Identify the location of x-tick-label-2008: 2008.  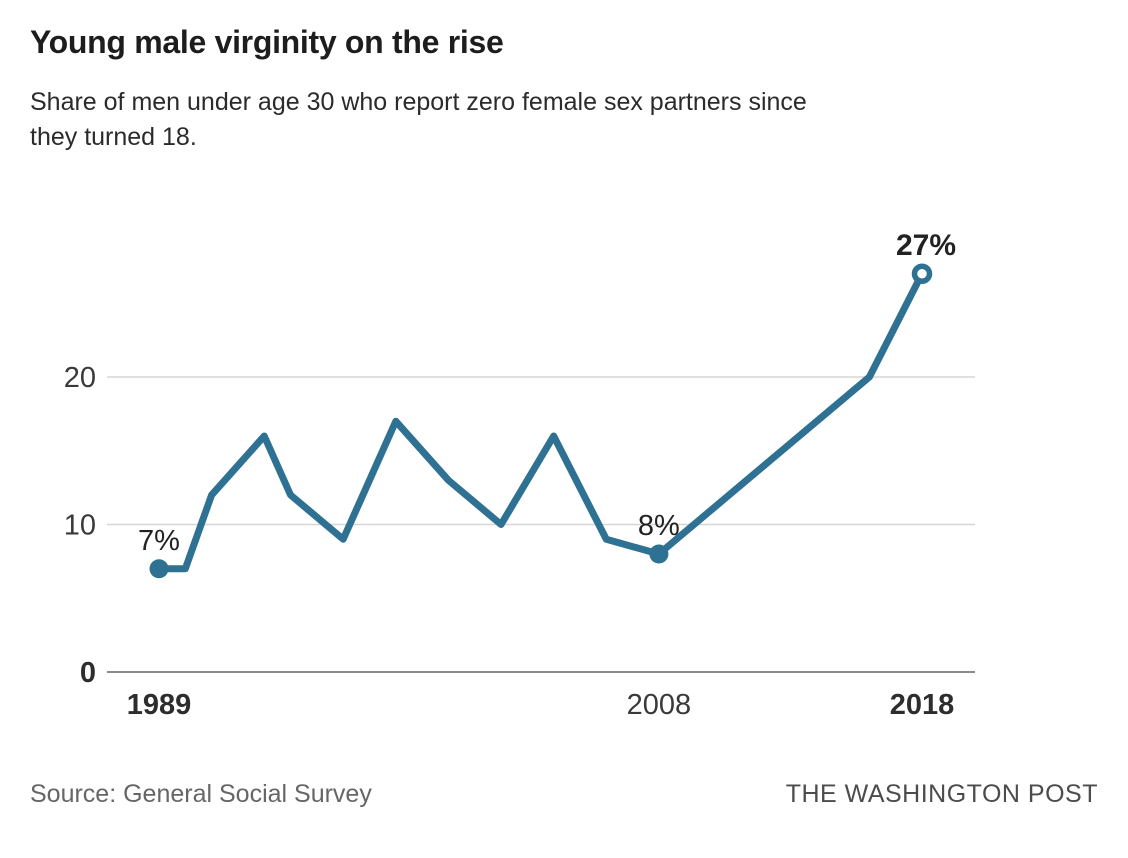
(659, 705).